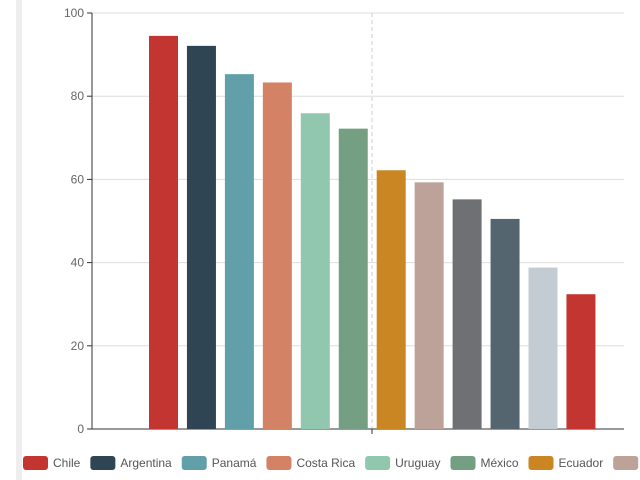 Image resolution: width=640 pixels, height=480 pixels. I want to click on bar-bolivia, so click(581, 361).